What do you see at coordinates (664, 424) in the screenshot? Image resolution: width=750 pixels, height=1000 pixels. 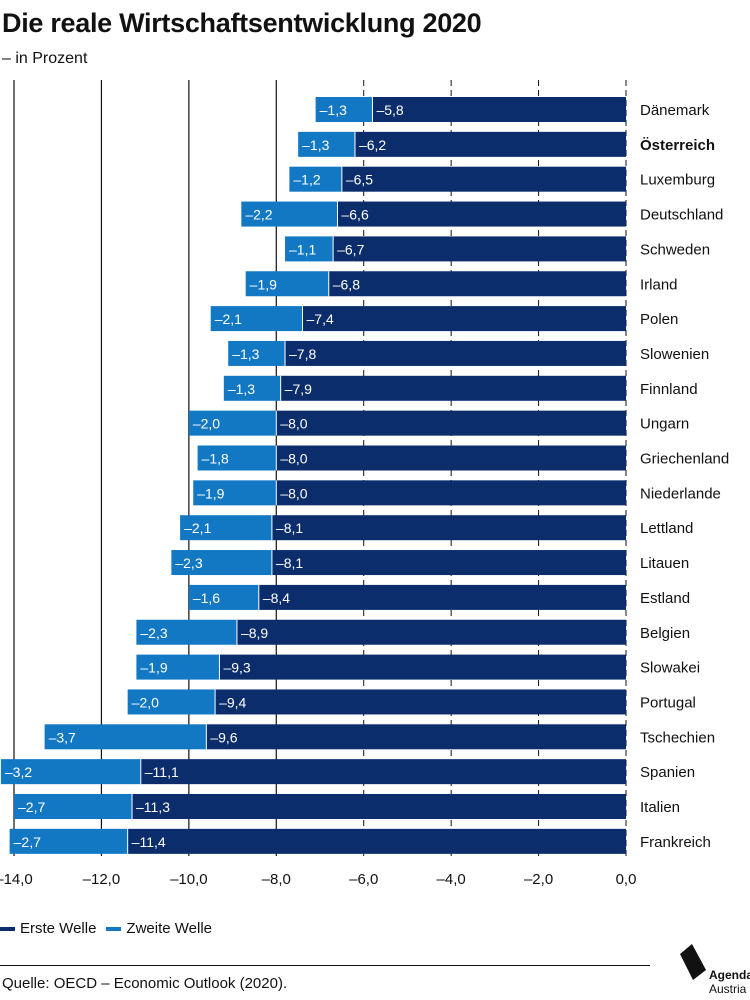 I see `category-label: Ungarn` at bounding box center [664, 424].